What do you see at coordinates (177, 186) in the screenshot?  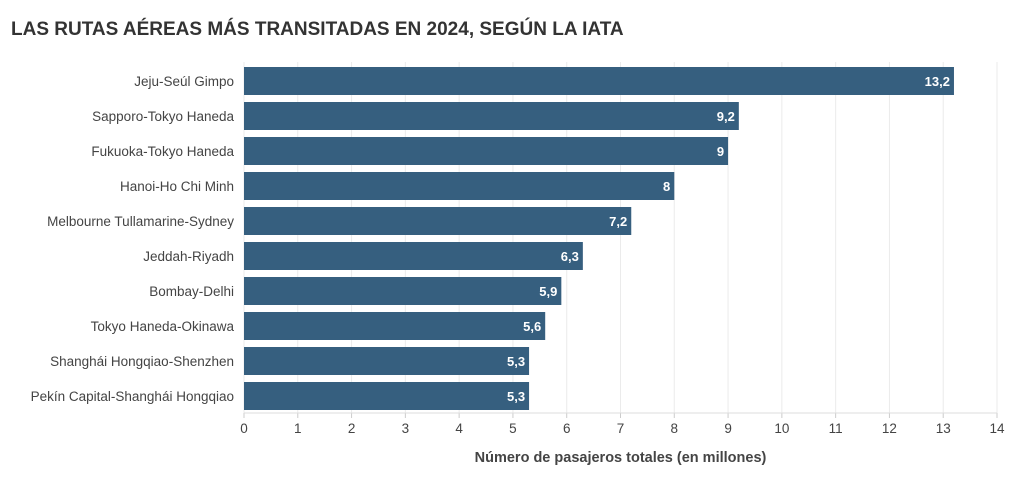 I see `category-label: Hanoi-Ho Chi Minh` at bounding box center [177, 186].